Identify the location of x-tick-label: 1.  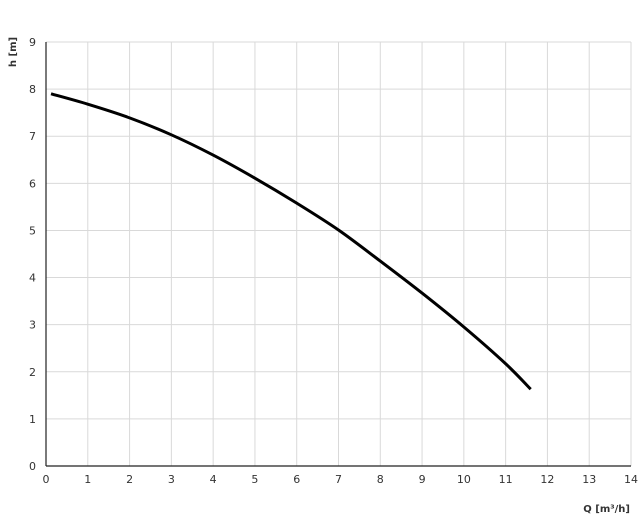
(87, 479).